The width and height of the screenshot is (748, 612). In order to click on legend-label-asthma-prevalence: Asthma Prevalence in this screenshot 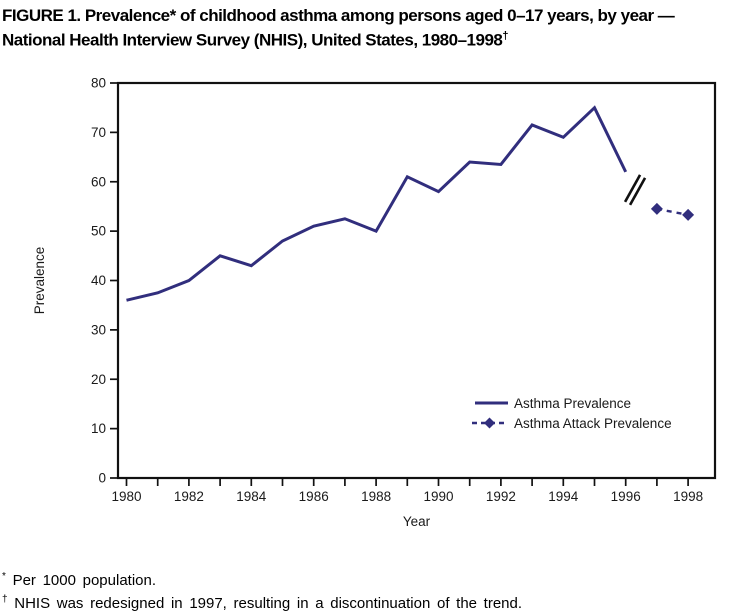, I will do `click(572, 403)`.